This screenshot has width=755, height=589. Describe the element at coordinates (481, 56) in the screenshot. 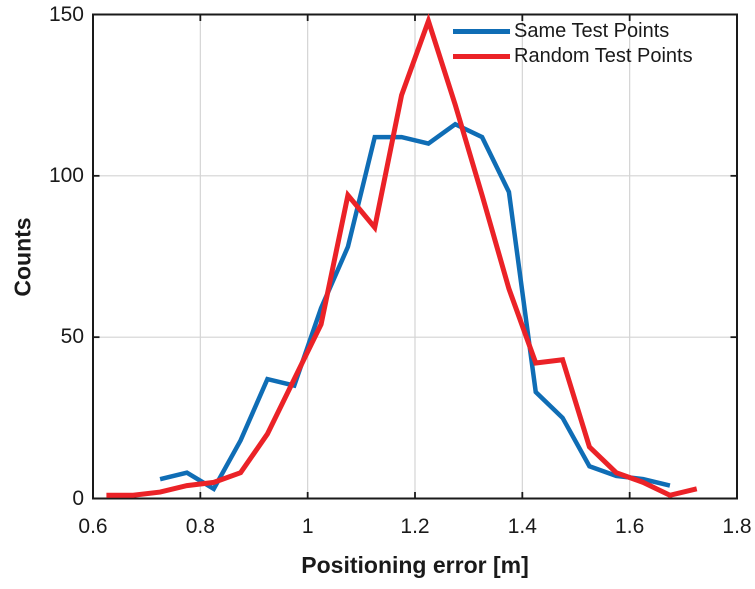

I see `legend-line-red-icon` at that location.